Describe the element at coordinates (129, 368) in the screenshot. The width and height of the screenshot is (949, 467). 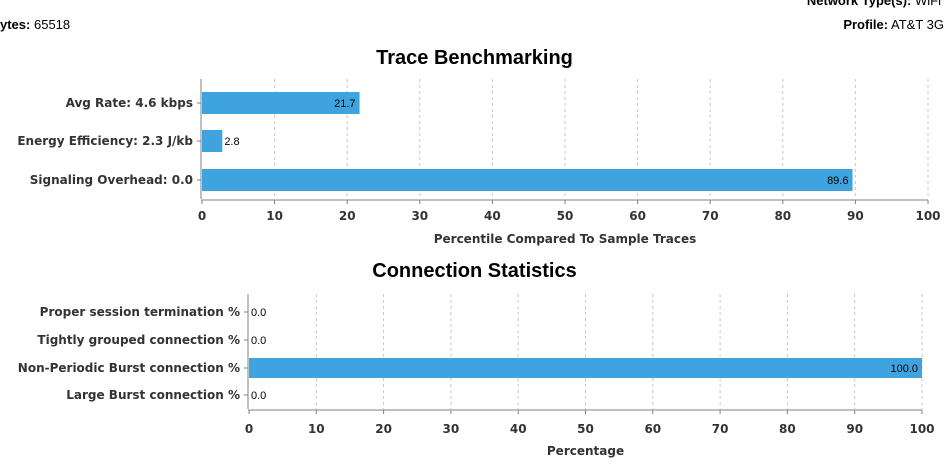
I see `category-label: Non-Periodic Burst connection %` at that location.